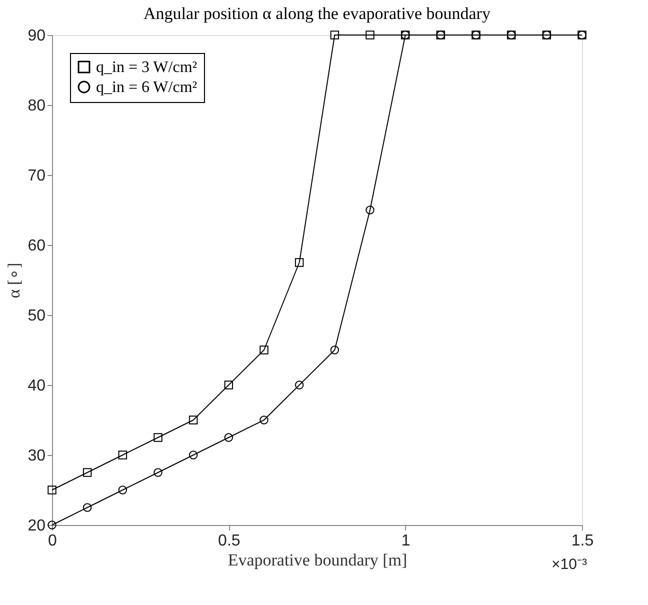  Describe the element at coordinates (37, 456) in the screenshot. I see `y-tick-label: 30` at that location.